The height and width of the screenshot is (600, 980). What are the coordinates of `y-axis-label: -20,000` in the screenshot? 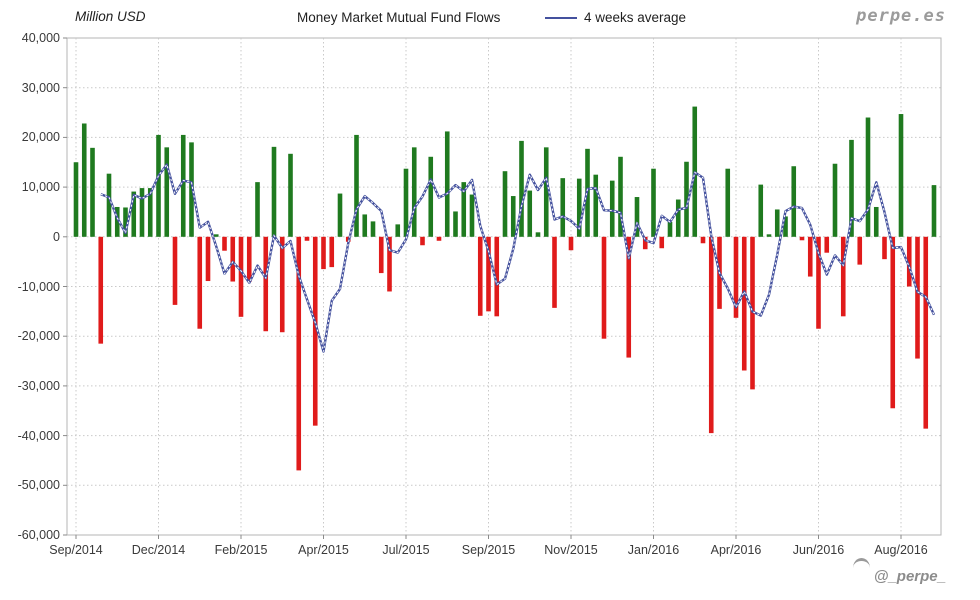 It's located at (38, 336).